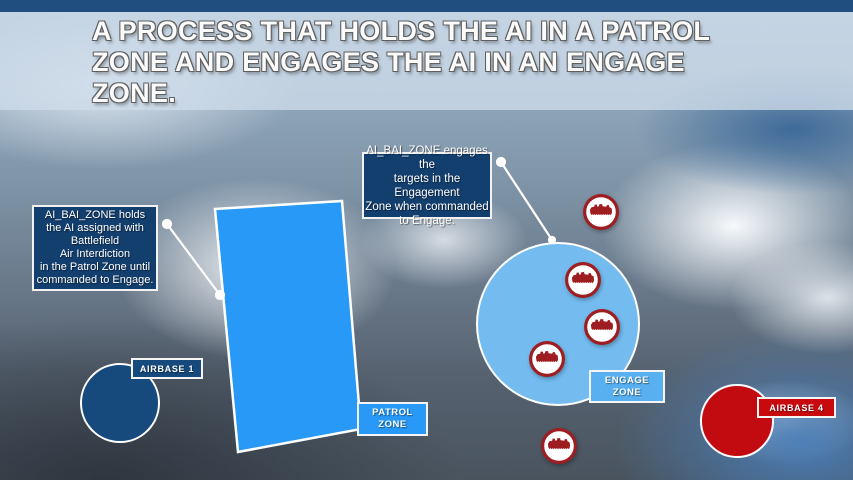  What do you see at coordinates (796, 407) in the screenshot?
I see `airbase4-label: AIRBASE 4` at bounding box center [796, 407].